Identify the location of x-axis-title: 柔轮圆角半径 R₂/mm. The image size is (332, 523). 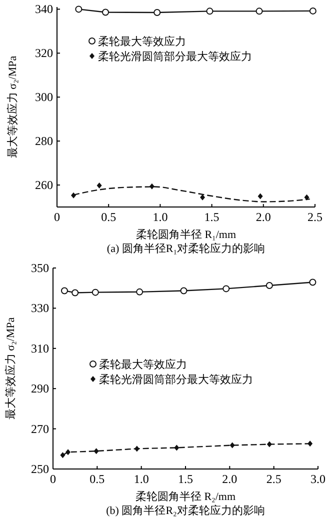
(185, 496).